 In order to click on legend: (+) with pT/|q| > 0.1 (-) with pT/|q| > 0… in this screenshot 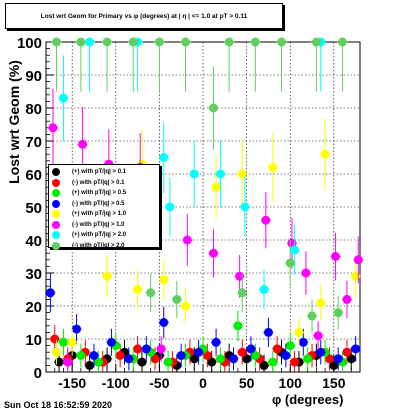, I will do `click(104, 207)`.